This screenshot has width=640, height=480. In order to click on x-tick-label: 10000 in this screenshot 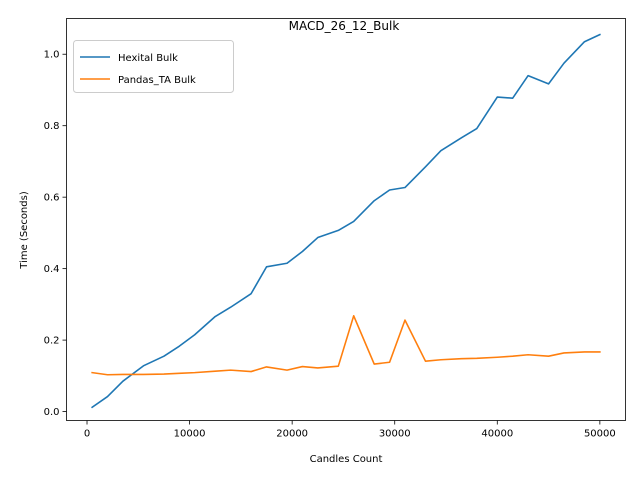, I will do `click(190, 434)`.